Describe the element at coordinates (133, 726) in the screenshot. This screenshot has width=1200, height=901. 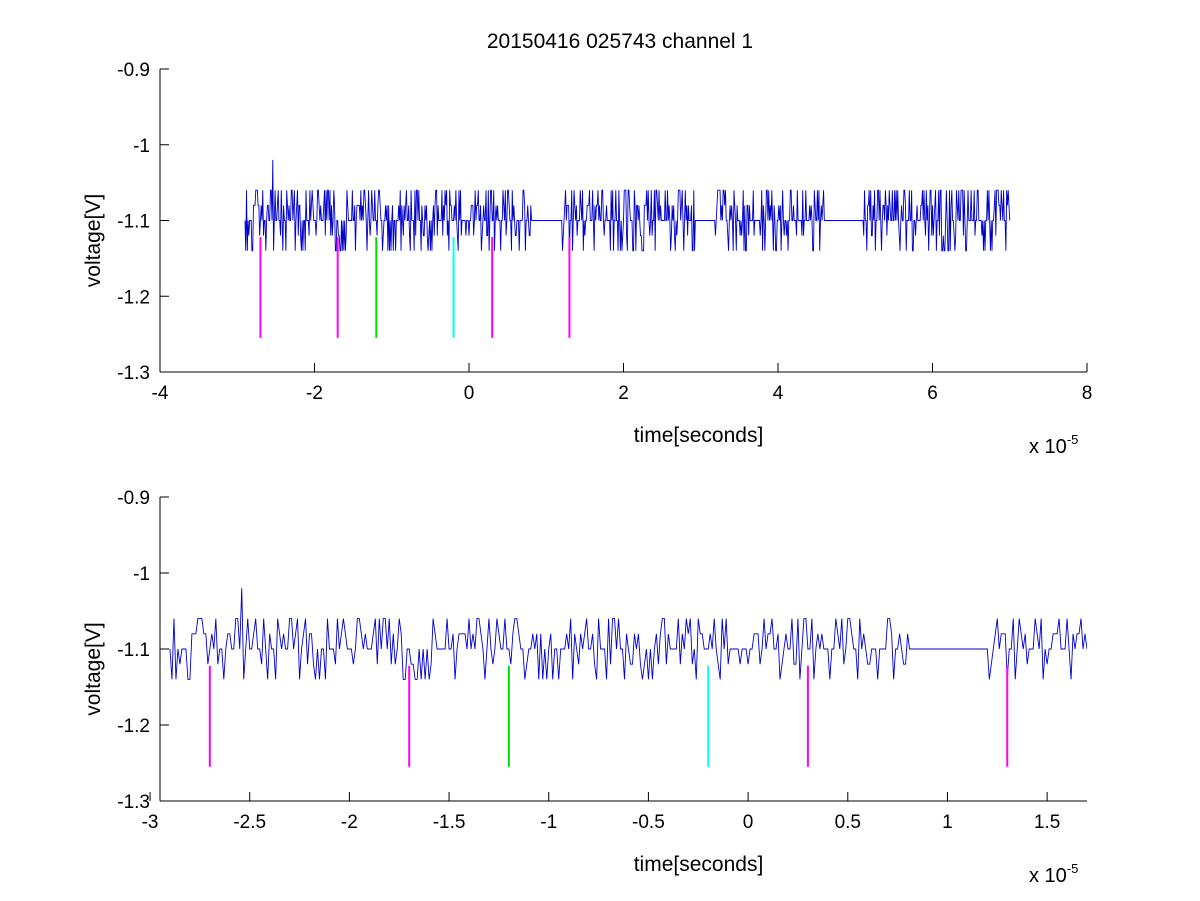
I see `bottom-y-tick-label: -1.2` at that location.